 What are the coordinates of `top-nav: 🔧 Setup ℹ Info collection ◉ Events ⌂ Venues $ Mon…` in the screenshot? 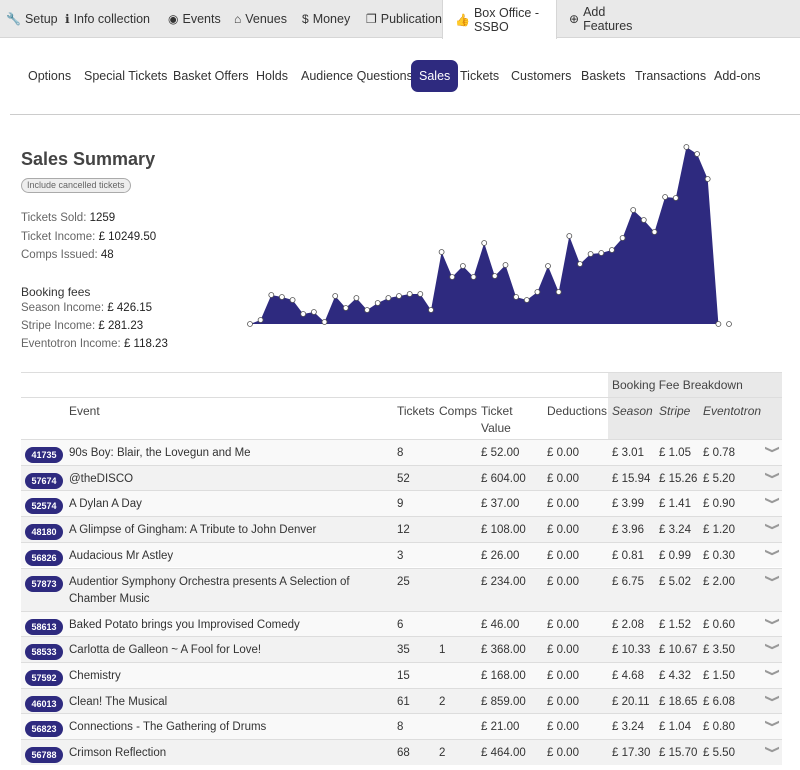 It's located at (400, 19).